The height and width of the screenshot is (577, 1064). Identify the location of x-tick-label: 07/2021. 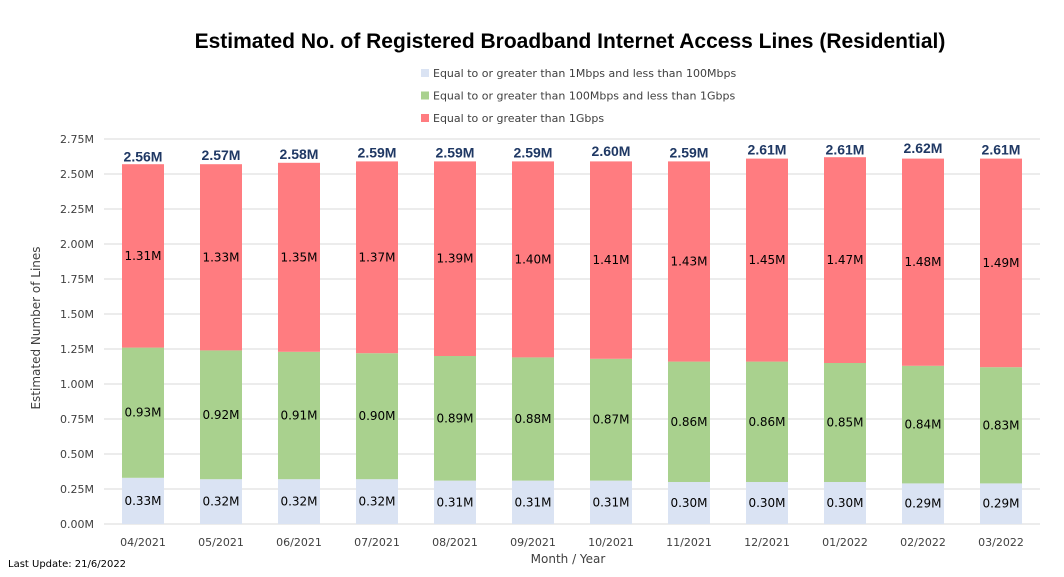
(377, 542).